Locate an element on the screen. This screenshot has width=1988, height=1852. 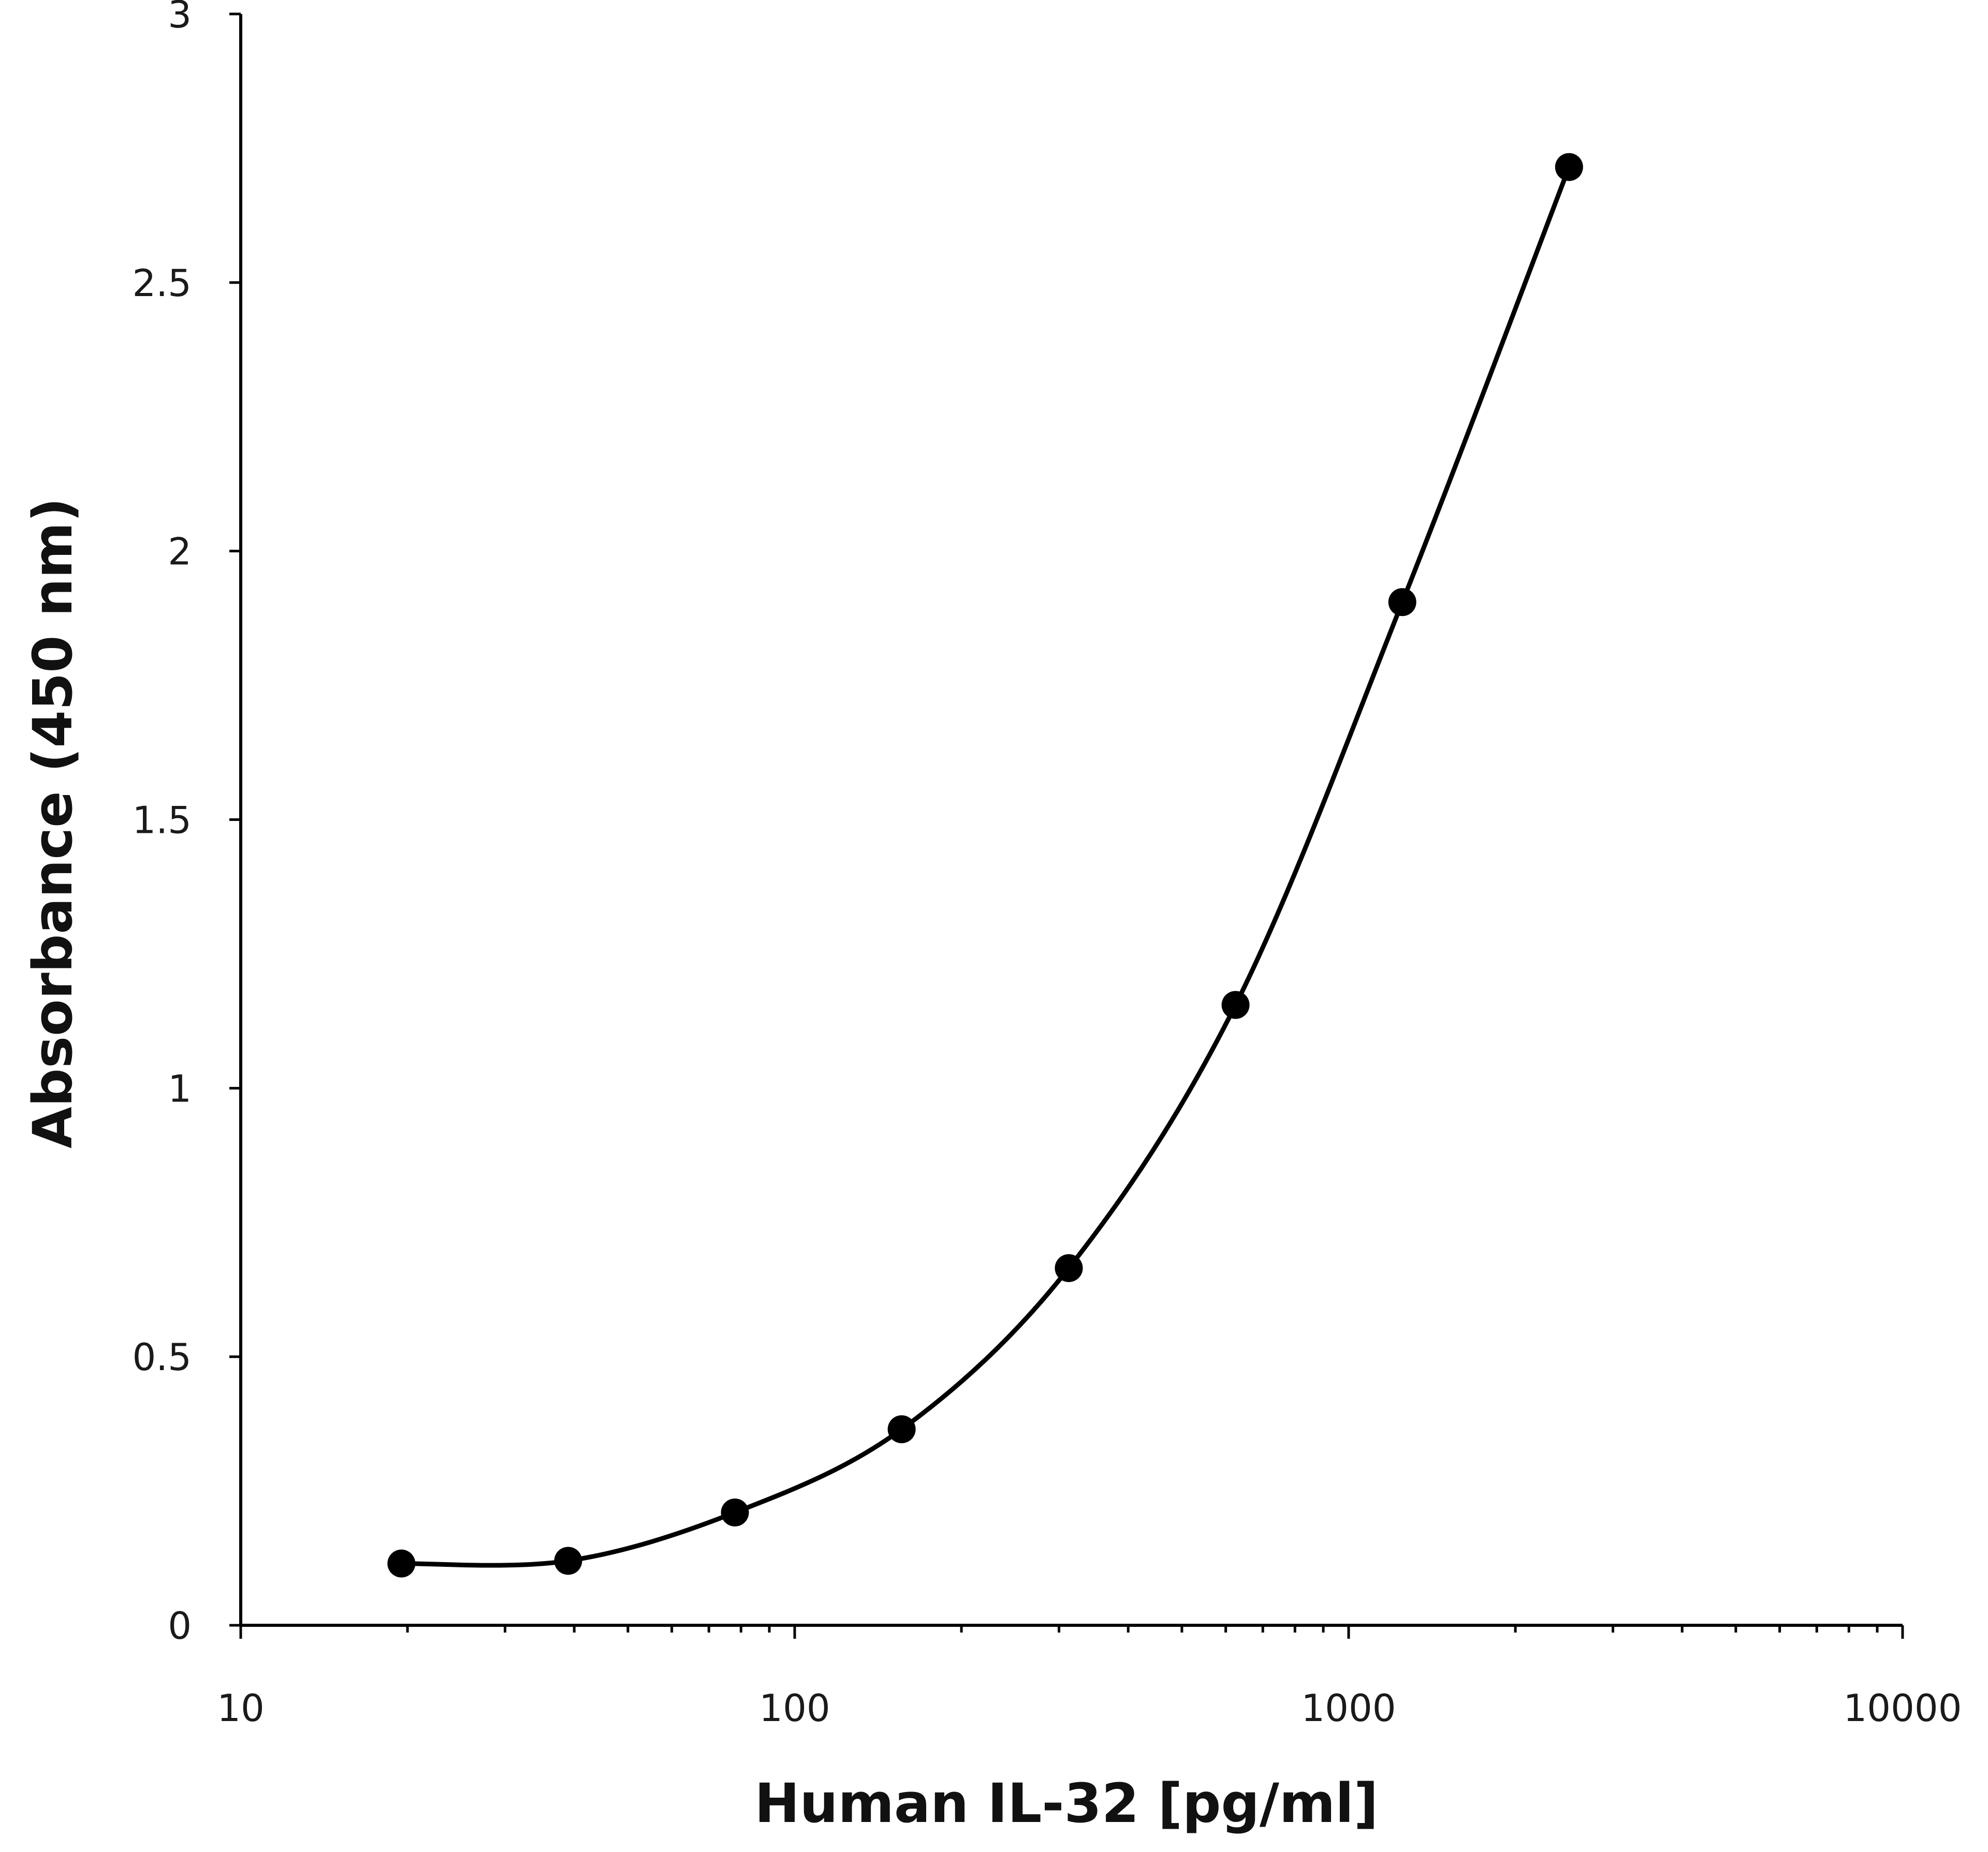
y-tick-label: 0 is located at coordinates (180, 1626).